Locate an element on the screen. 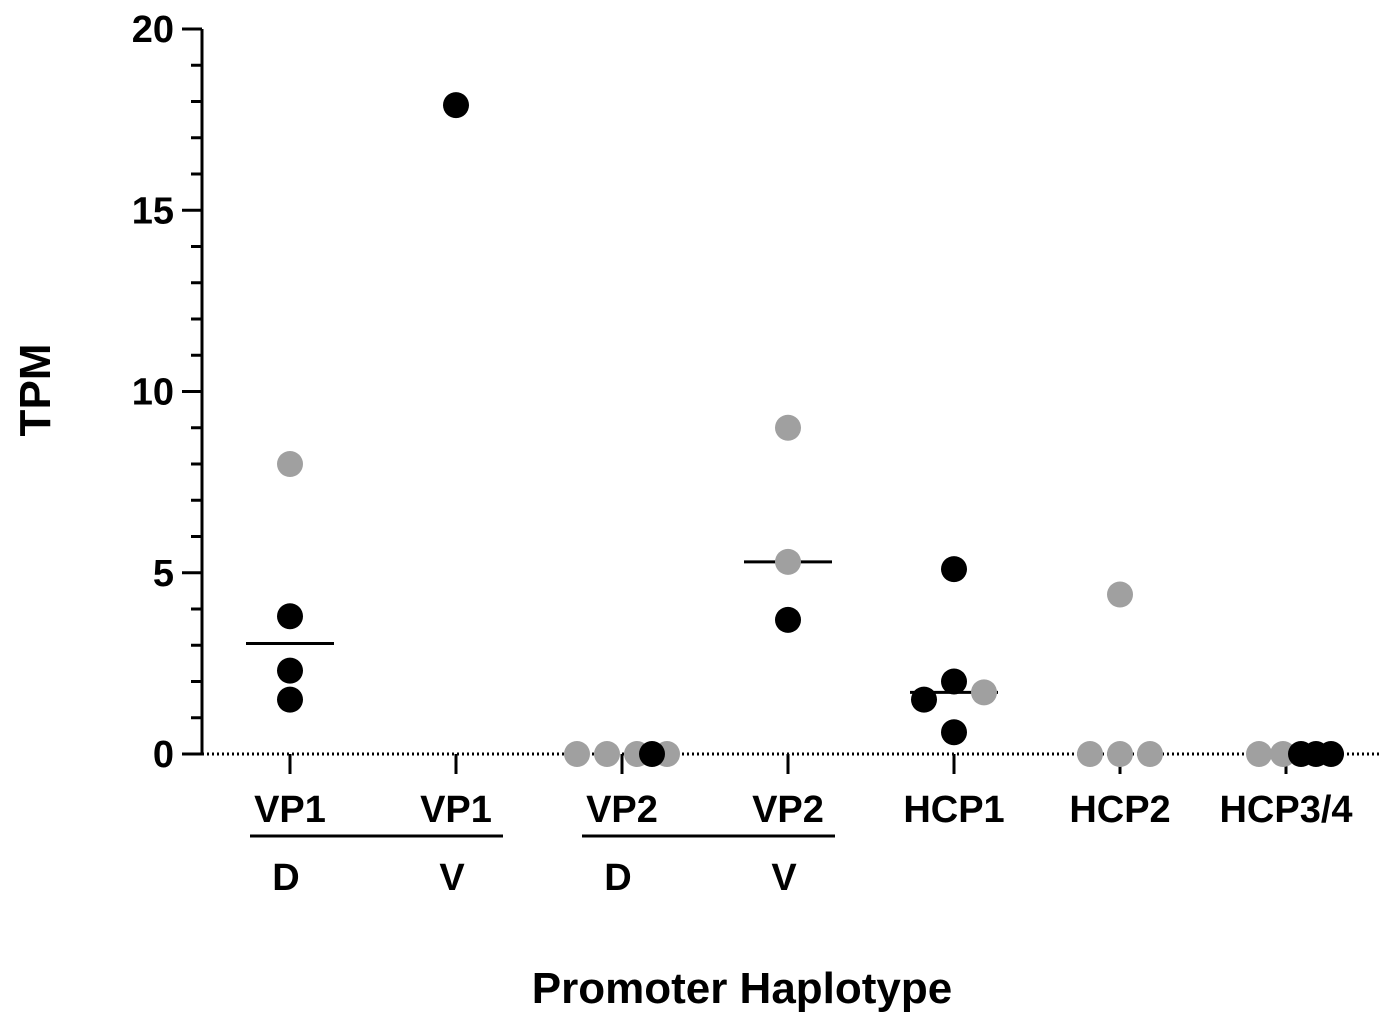 This screenshot has width=1387, height=1015. x-category-label: HCP2 is located at coordinates (1119, 810).